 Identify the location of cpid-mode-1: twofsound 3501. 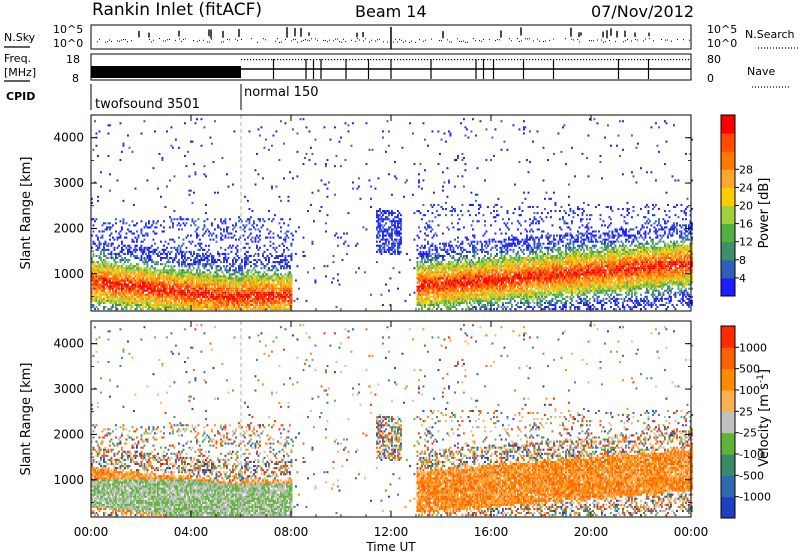
(147, 104).